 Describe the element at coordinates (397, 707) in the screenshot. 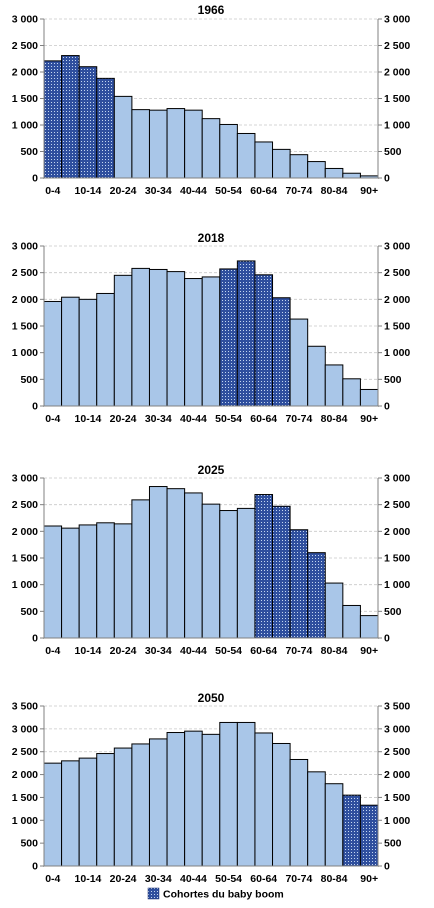

I see `y-tick-label-right: 3 500` at that location.